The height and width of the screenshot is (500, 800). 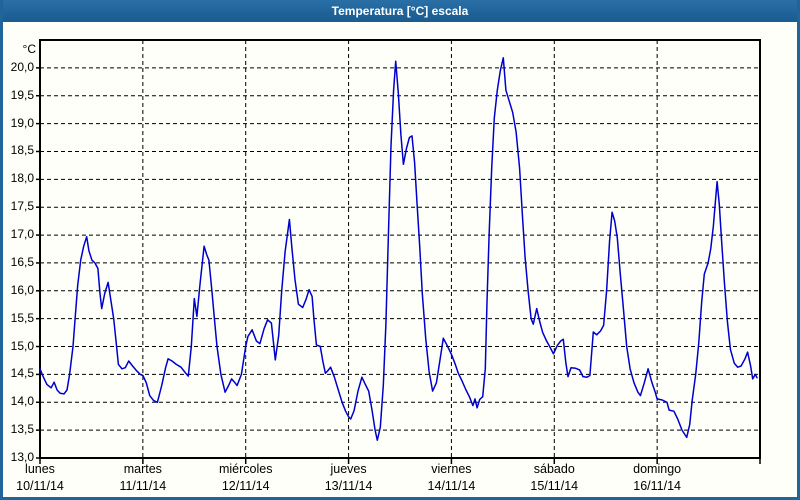 I want to click on x-day-label: miércoles, so click(x=245, y=469).